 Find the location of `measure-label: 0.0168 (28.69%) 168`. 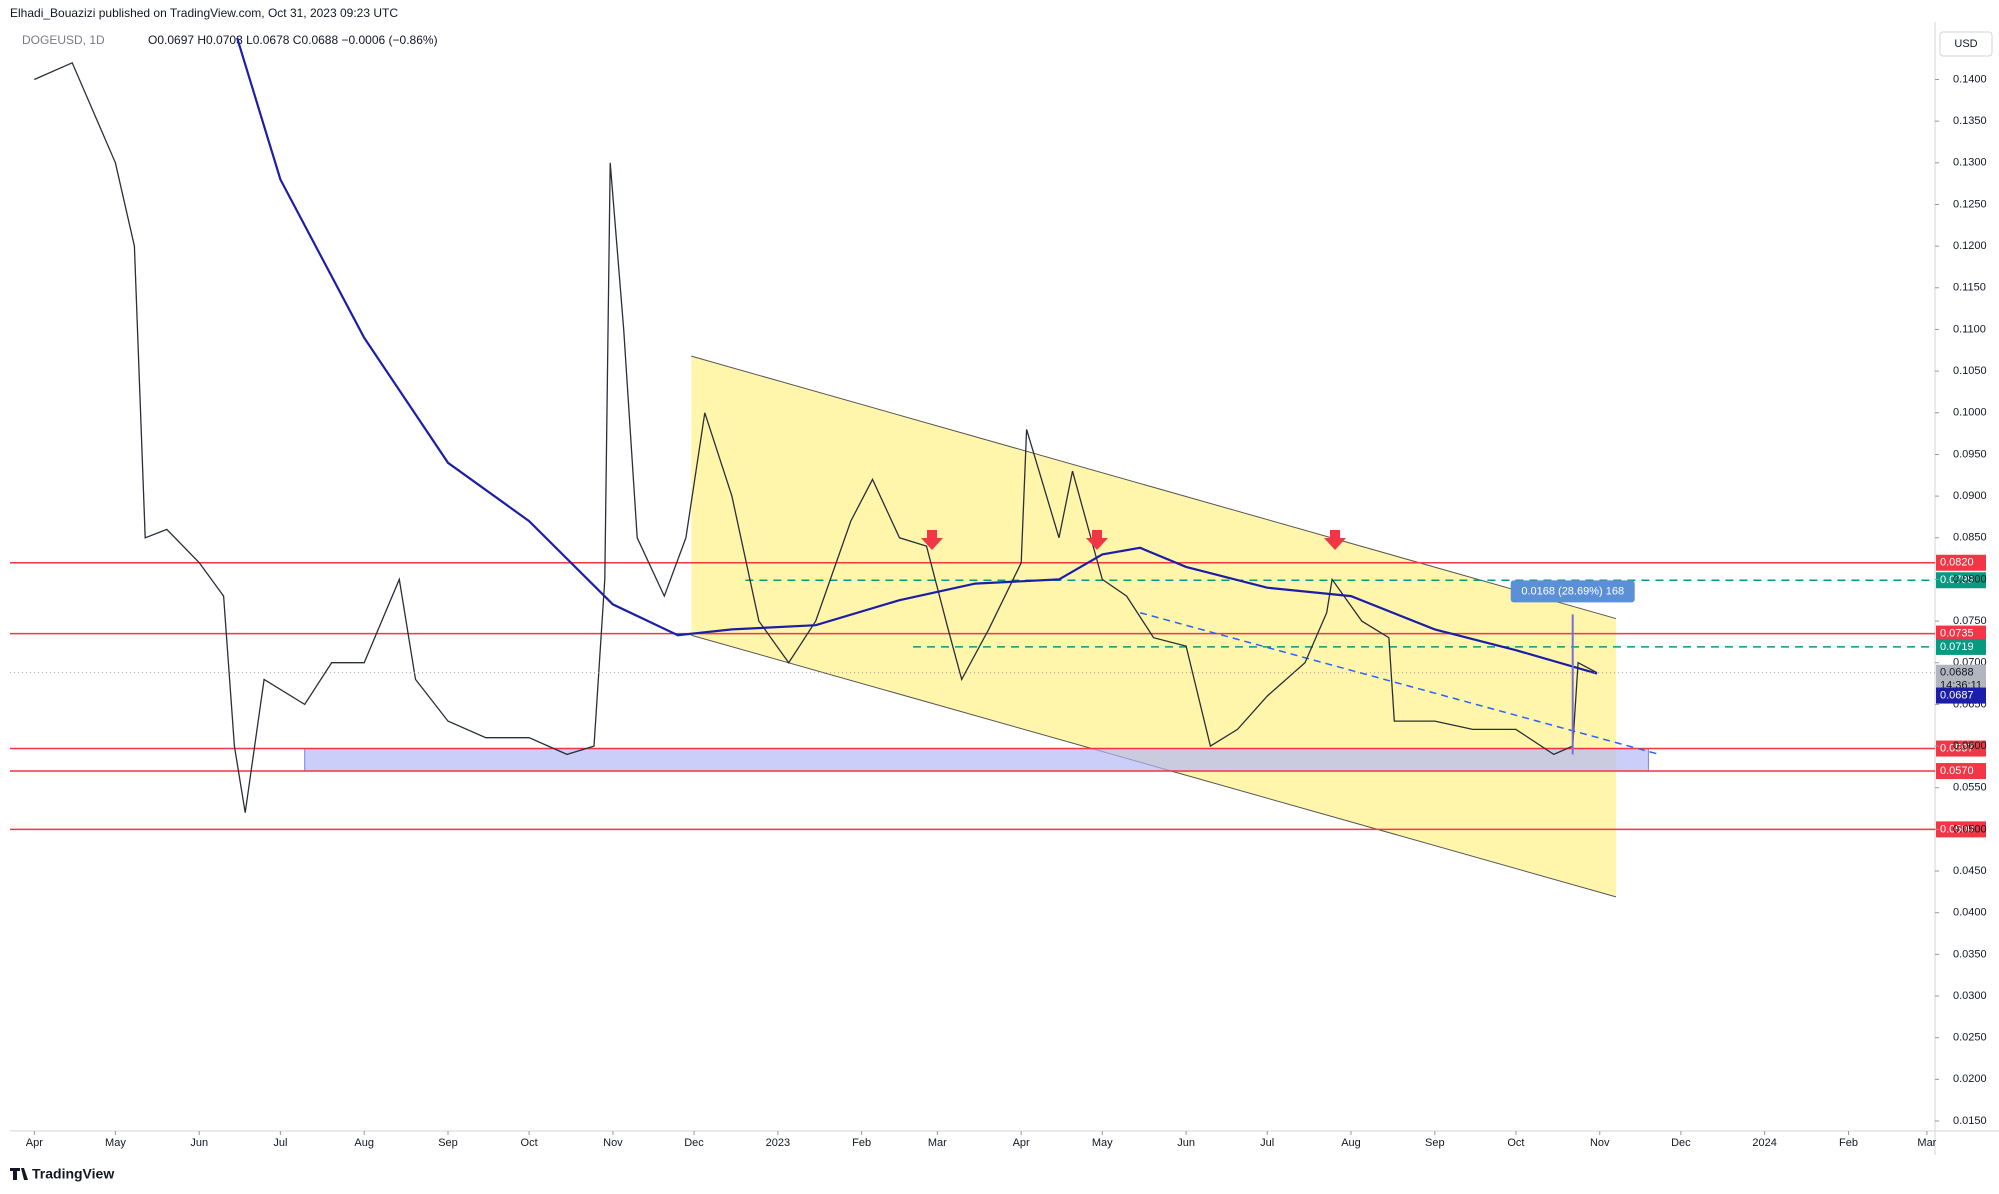

measure-label: 0.0168 (28.69%) 168 is located at coordinates (1572, 591).